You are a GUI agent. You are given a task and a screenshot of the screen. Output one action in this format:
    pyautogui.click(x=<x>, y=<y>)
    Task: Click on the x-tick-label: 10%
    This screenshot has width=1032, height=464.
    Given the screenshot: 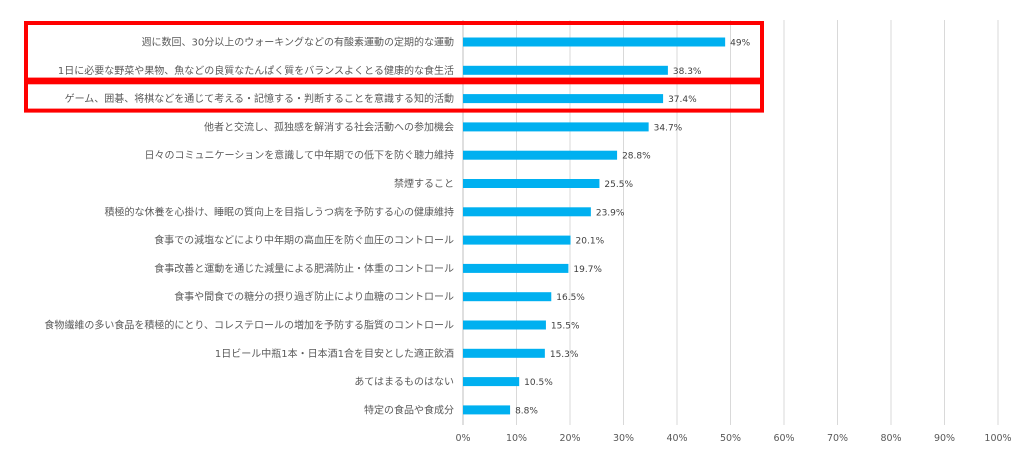 What is the action you would take?
    pyautogui.click(x=516, y=438)
    